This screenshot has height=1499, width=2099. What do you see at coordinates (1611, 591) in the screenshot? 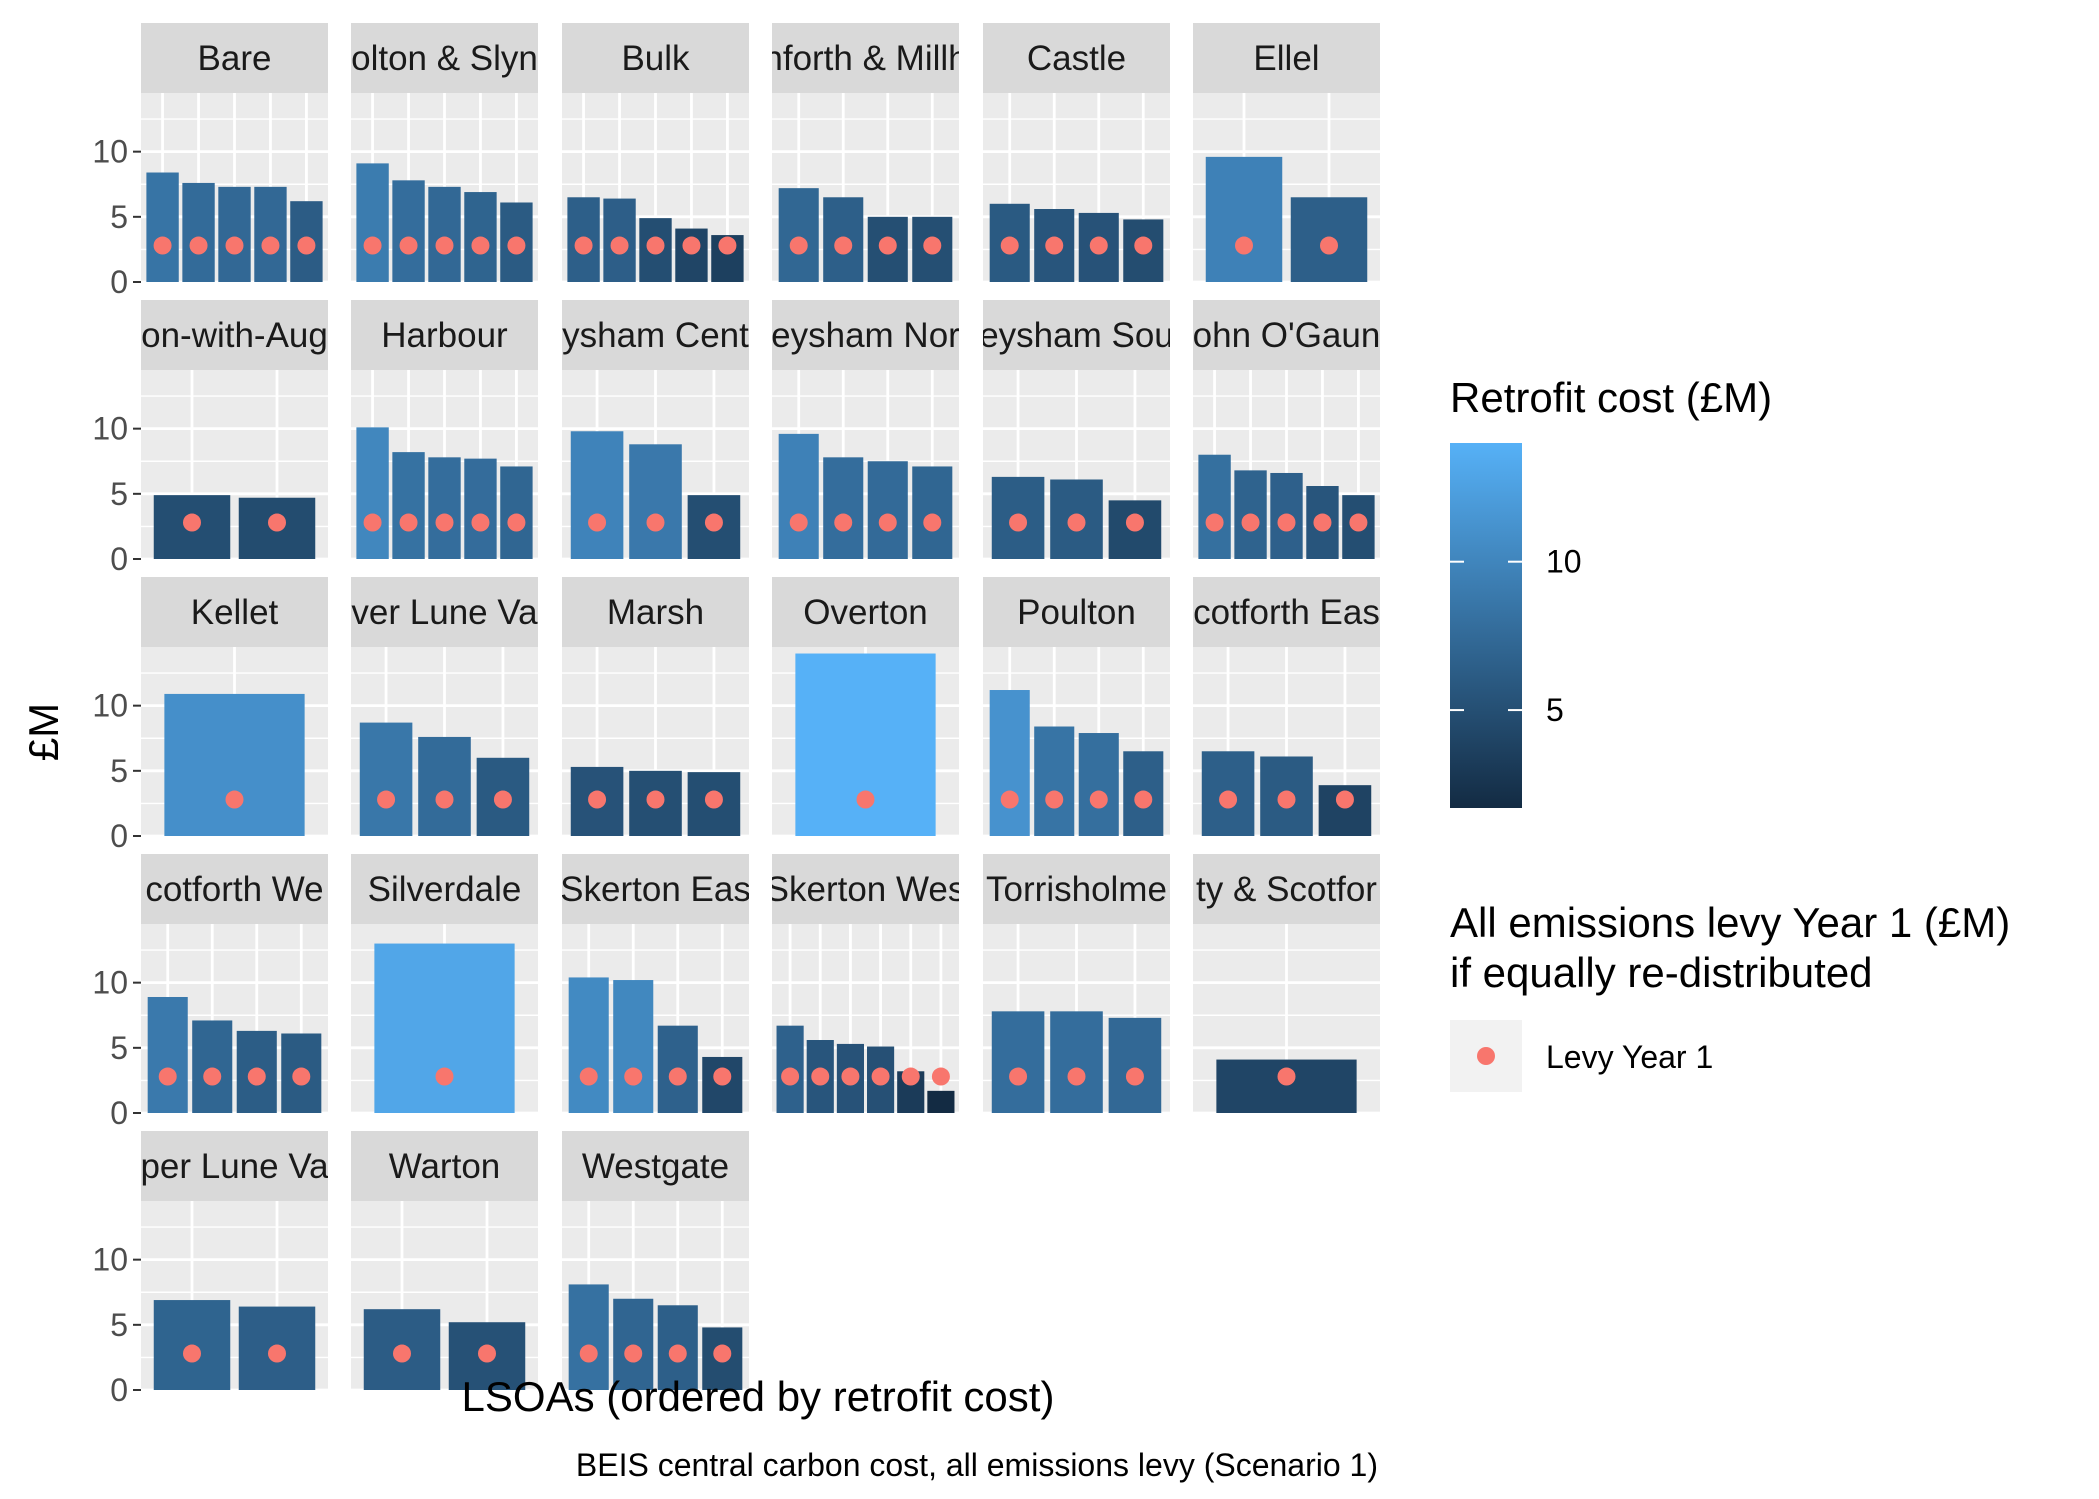
I see `legend-retrofit-cost: Retrofit cost (£M) 5 10` at bounding box center [1611, 591].